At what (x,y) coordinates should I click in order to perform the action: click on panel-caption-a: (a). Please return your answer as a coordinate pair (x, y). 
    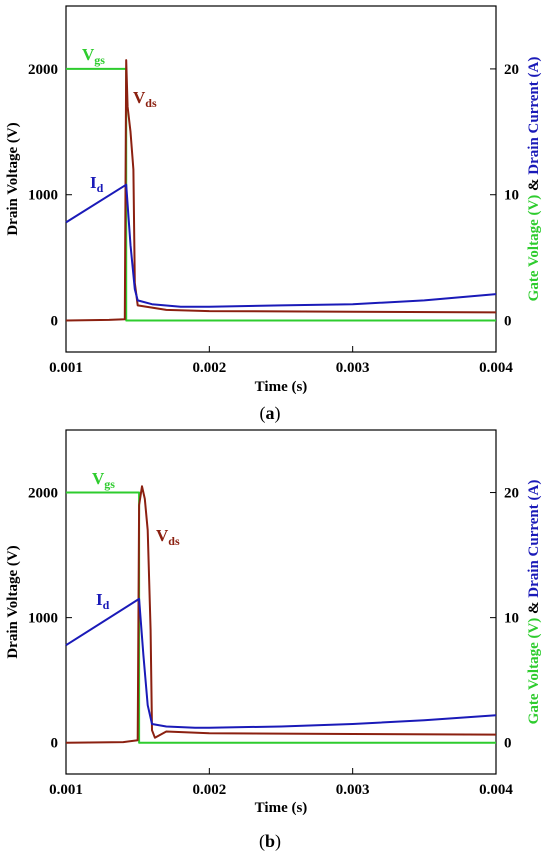
    Looking at the image, I should click on (270, 413).